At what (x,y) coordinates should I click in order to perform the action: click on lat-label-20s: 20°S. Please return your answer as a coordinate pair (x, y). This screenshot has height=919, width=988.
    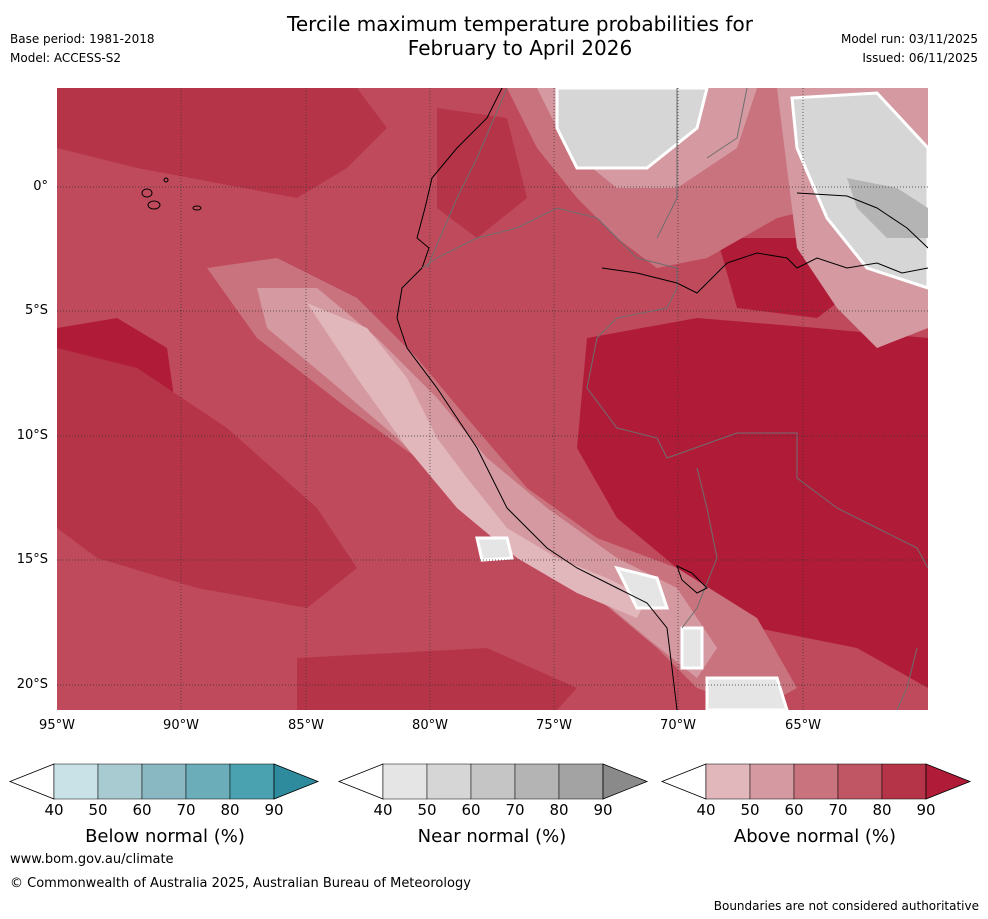
    Looking at the image, I should click on (32, 684).